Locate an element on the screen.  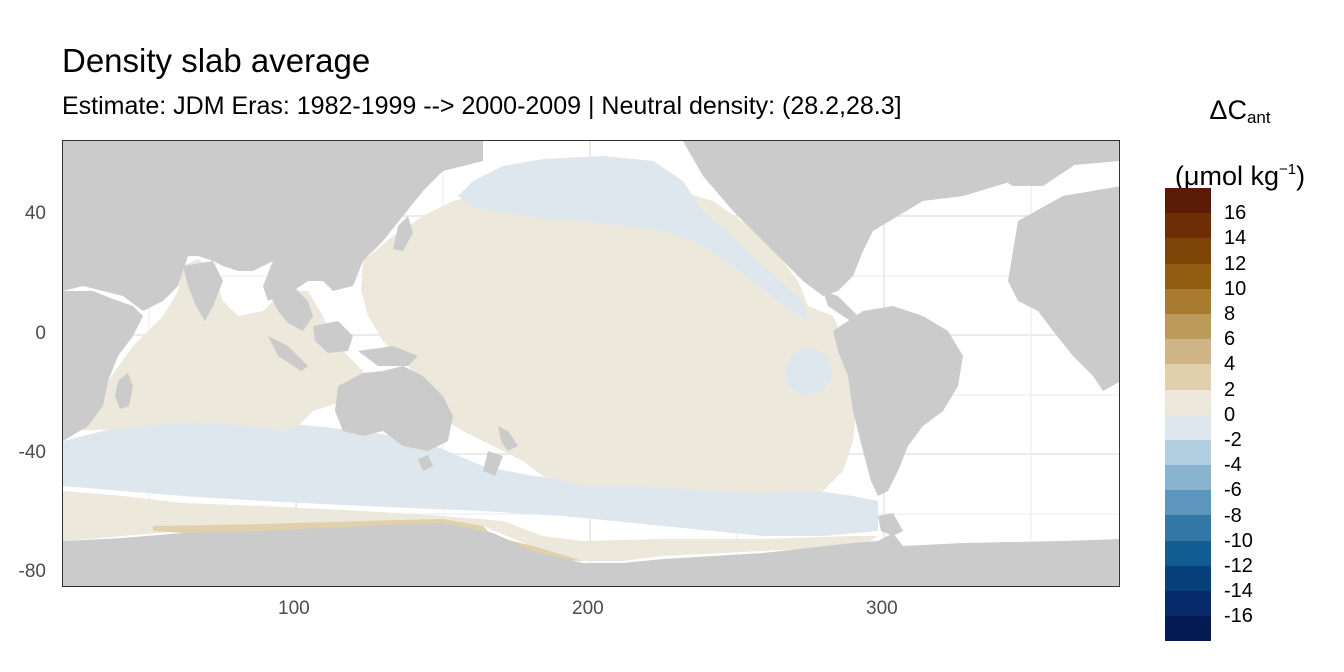
land-central-america is located at coordinates (843, 308).